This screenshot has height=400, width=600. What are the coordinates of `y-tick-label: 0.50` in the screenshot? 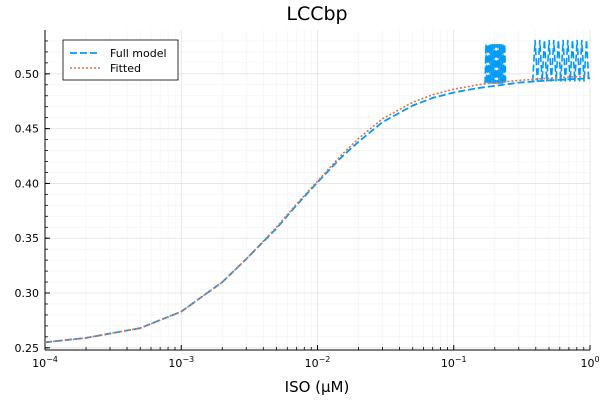 It's located at (27, 74).